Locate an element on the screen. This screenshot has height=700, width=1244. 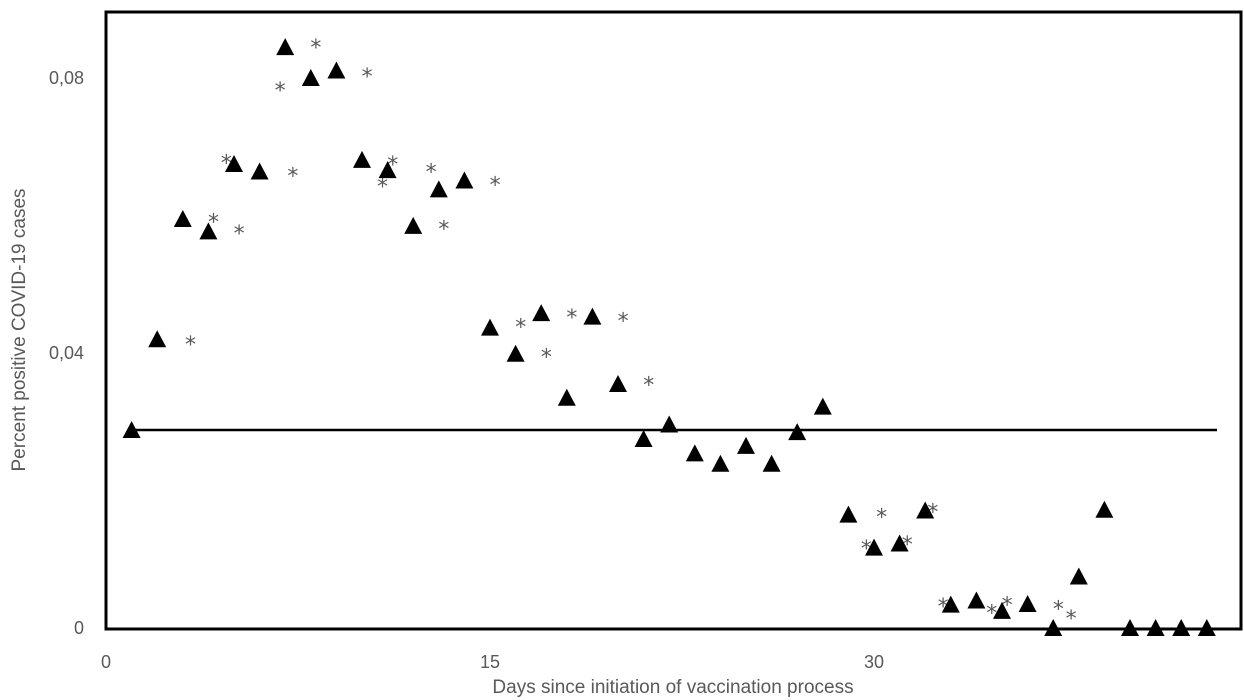
x-tick-label: 30 is located at coordinates (874, 662).